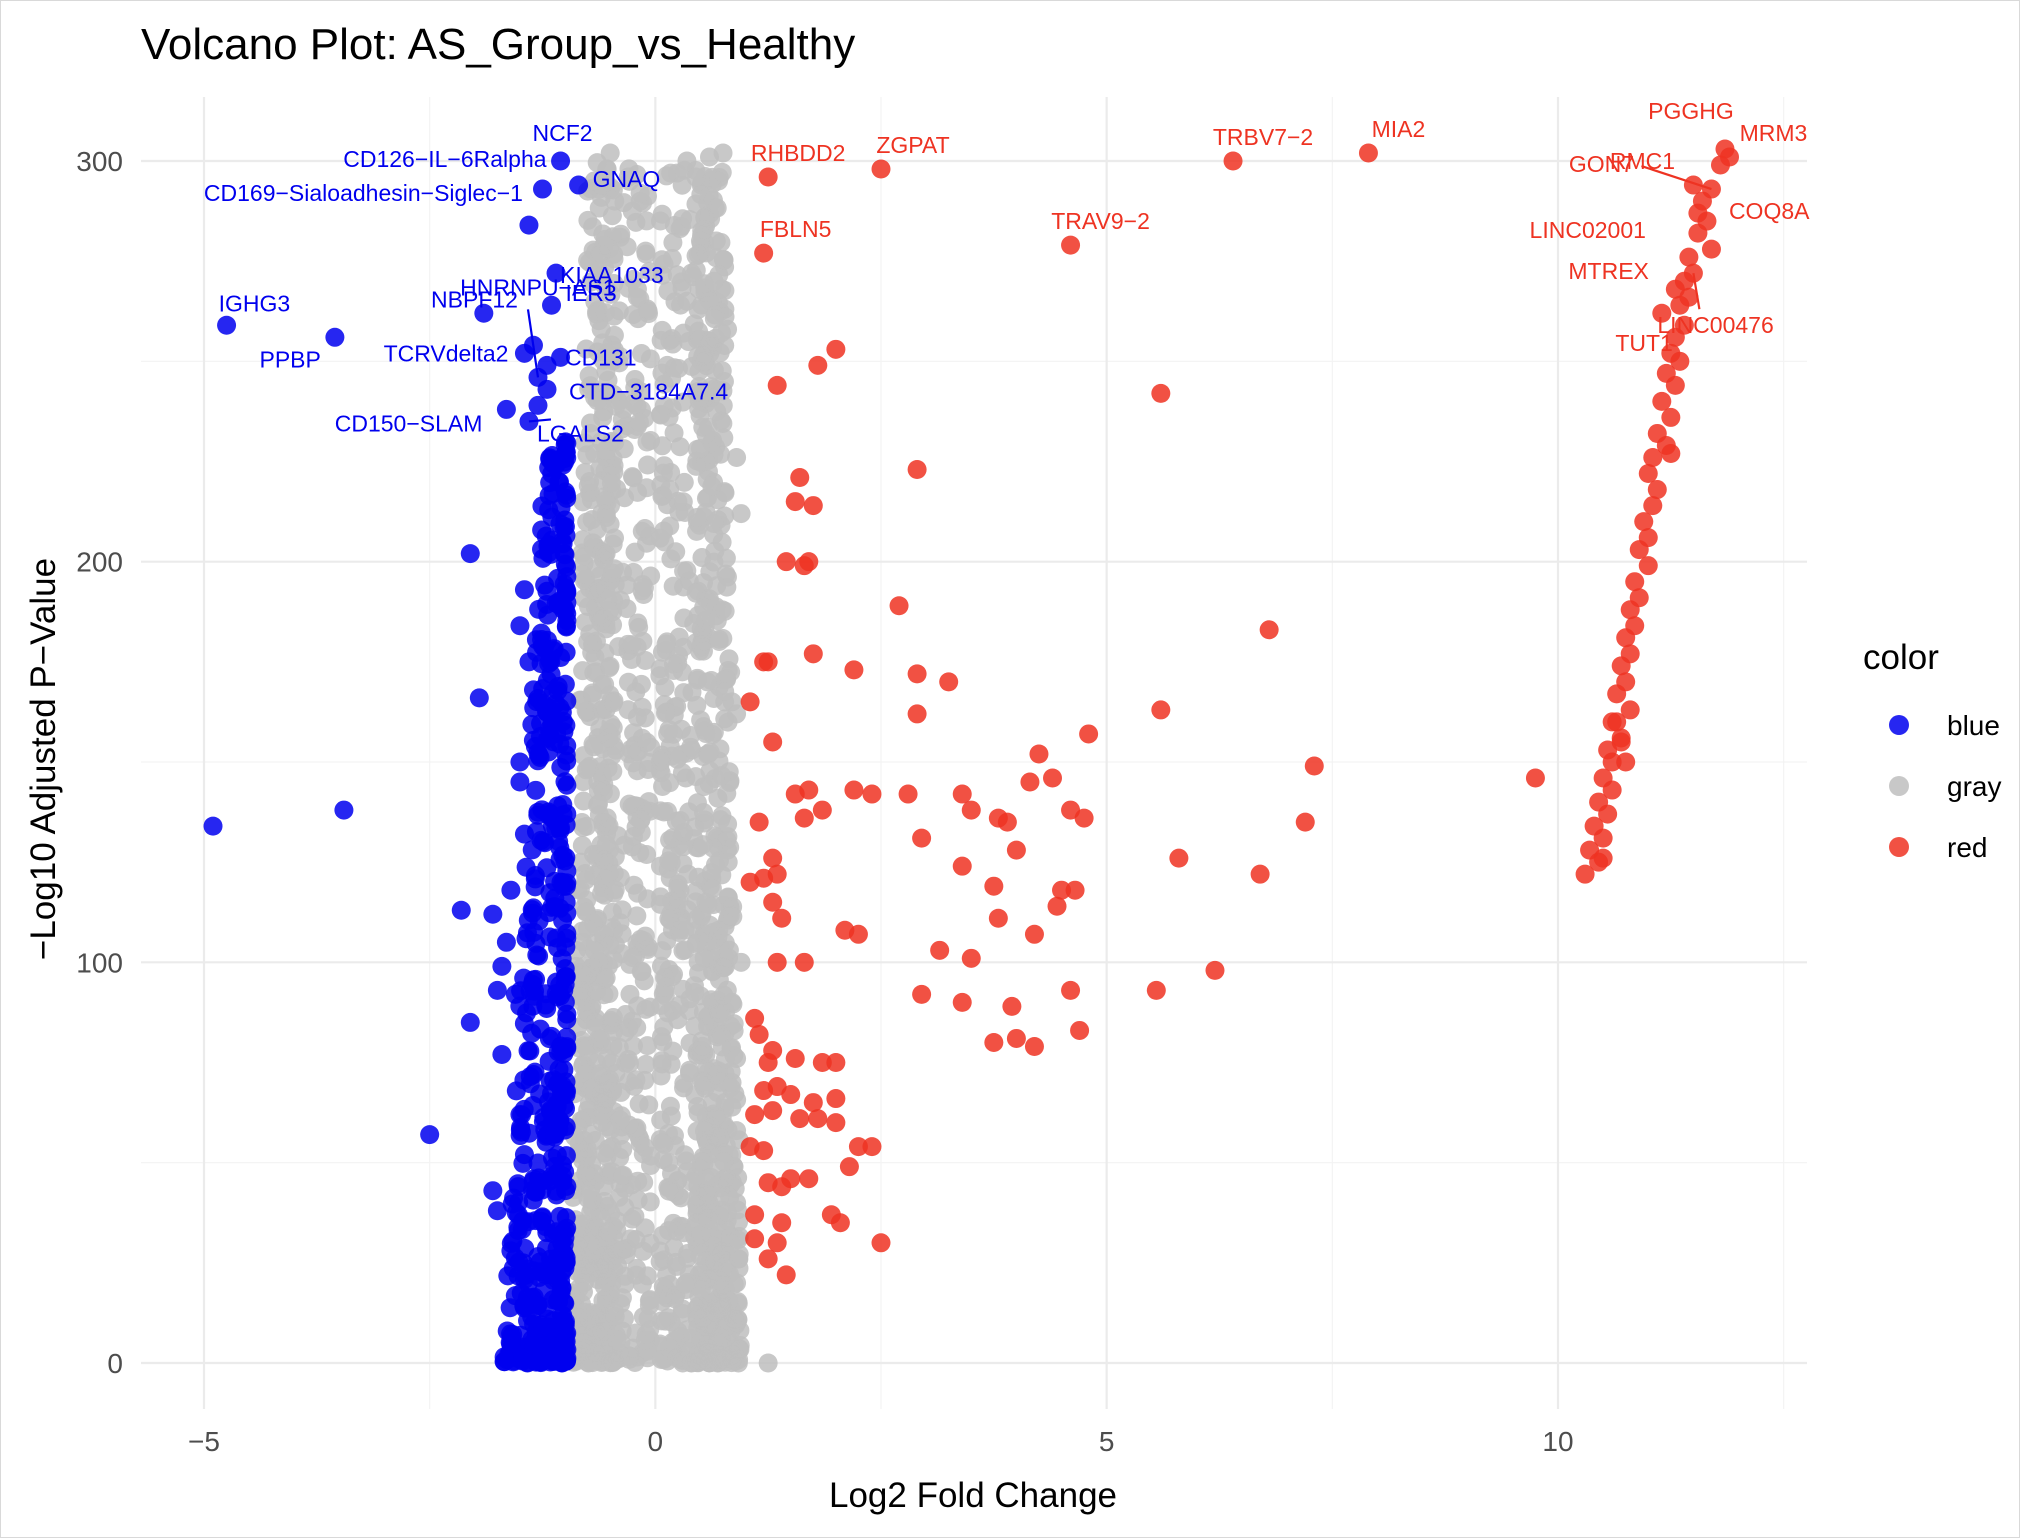  Describe the element at coordinates (445, 159) in the screenshot. I see `gene-label: CD126−IL−6Ralpha` at that location.